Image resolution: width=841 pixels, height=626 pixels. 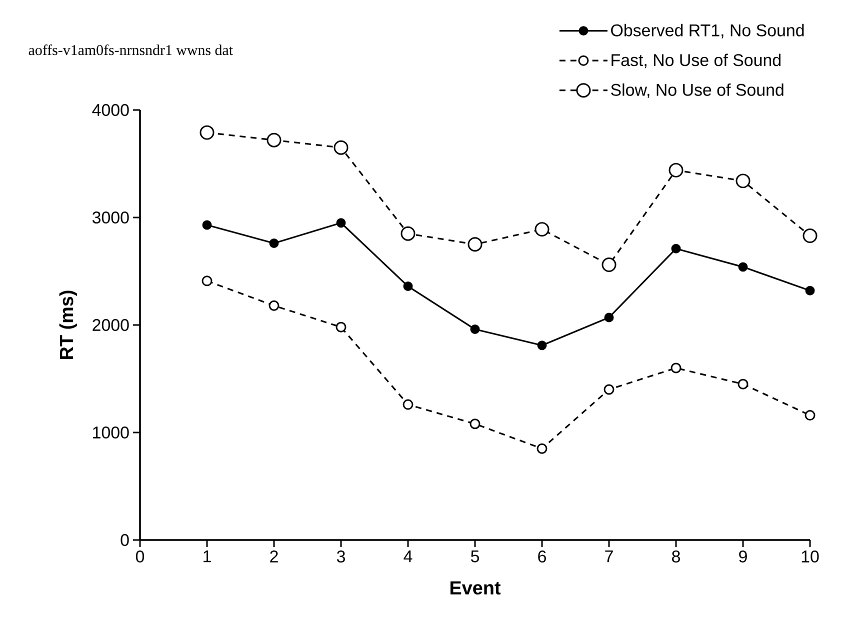 What do you see at coordinates (743, 556) in the screenshot?
I see `x-tick-label: 9` at bounding box center [743, 556].